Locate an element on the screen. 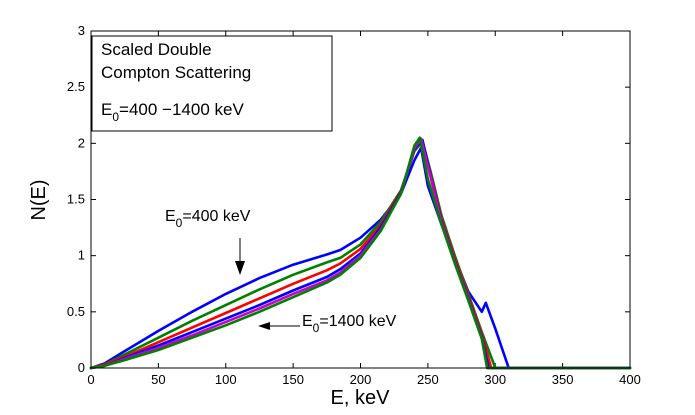 This screenshot has height=415, width=695. x-axis-label: E, keV is located at coordinates (361, 398).